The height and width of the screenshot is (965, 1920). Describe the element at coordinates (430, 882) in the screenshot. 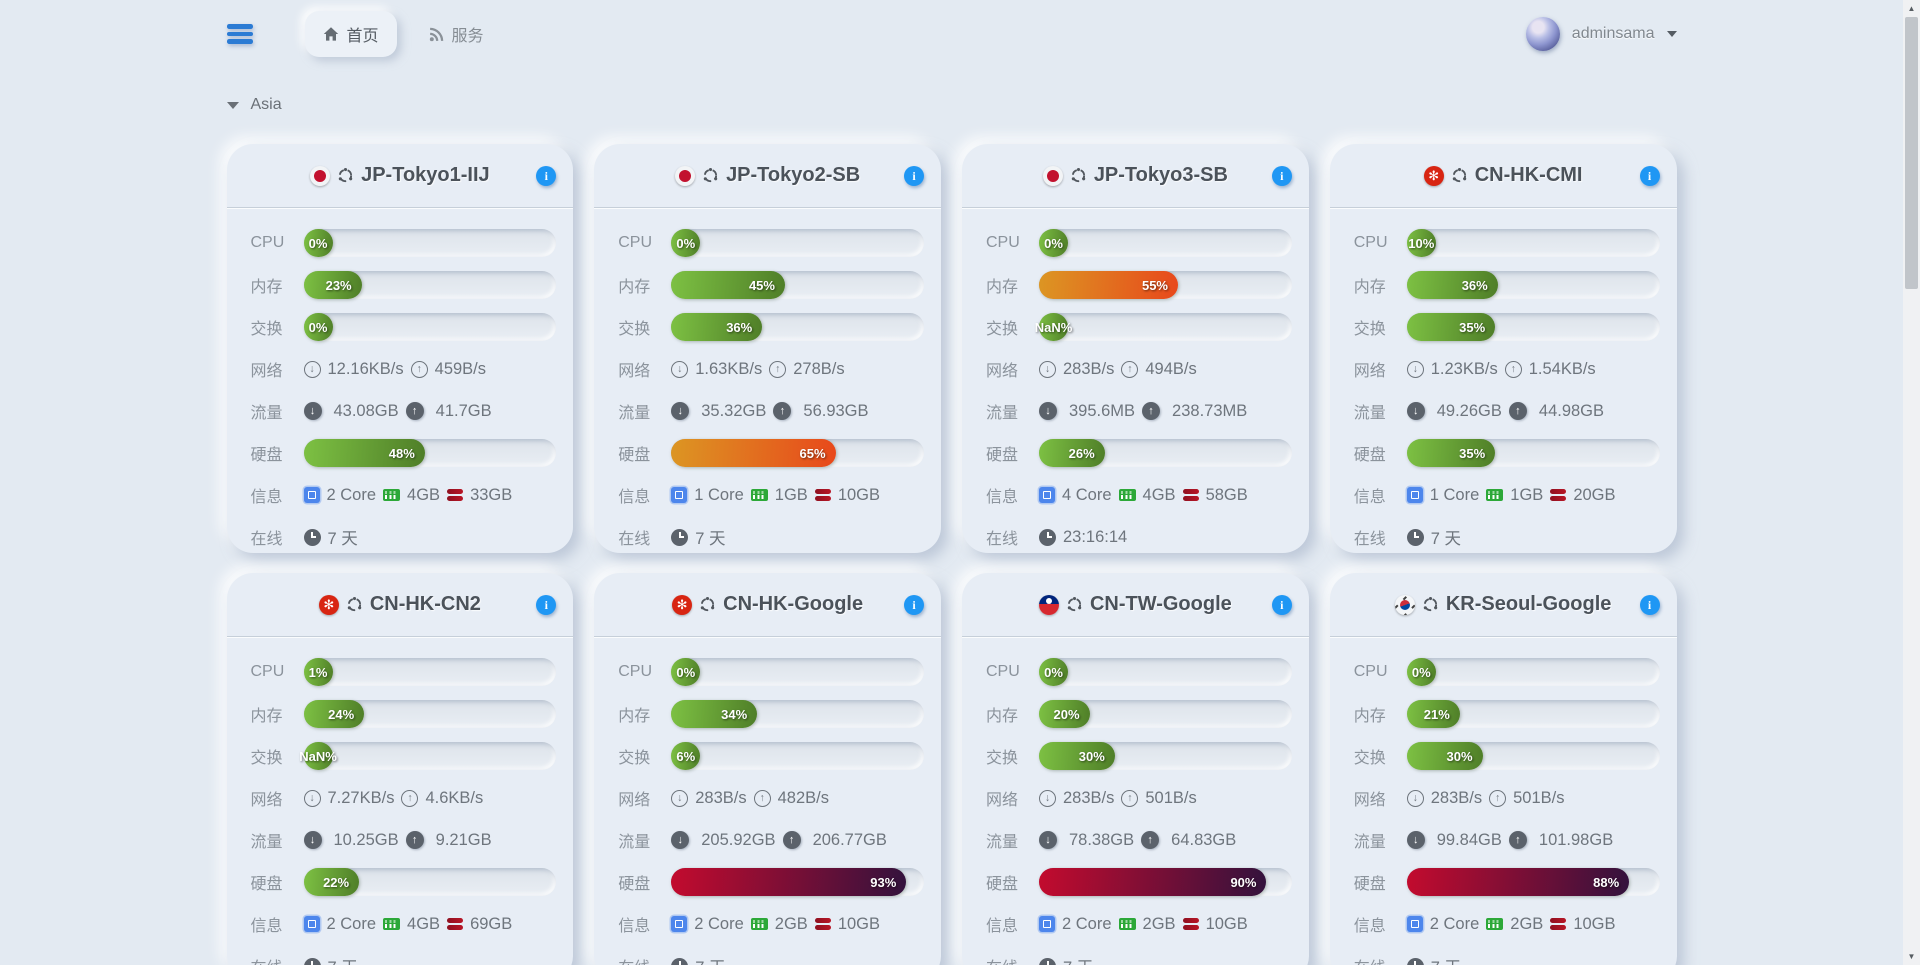

I see `disk-progress-bar: 22%` at that location.